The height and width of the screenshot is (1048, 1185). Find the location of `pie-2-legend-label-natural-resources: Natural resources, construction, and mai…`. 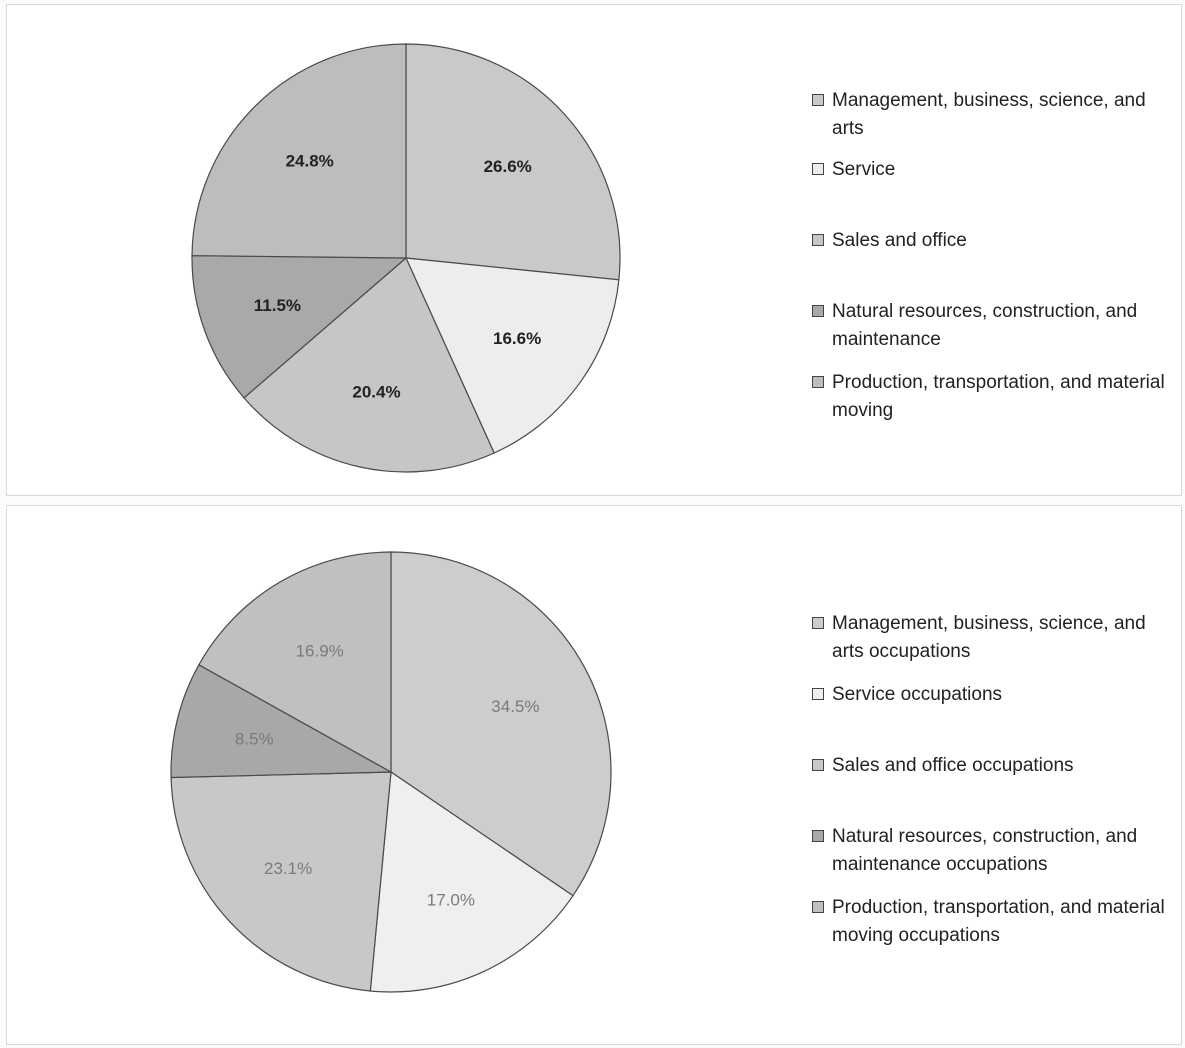

pie-2-legend-label-natural-resources: Natural resources, construction, and mai… is located at coordinates (985, 850).